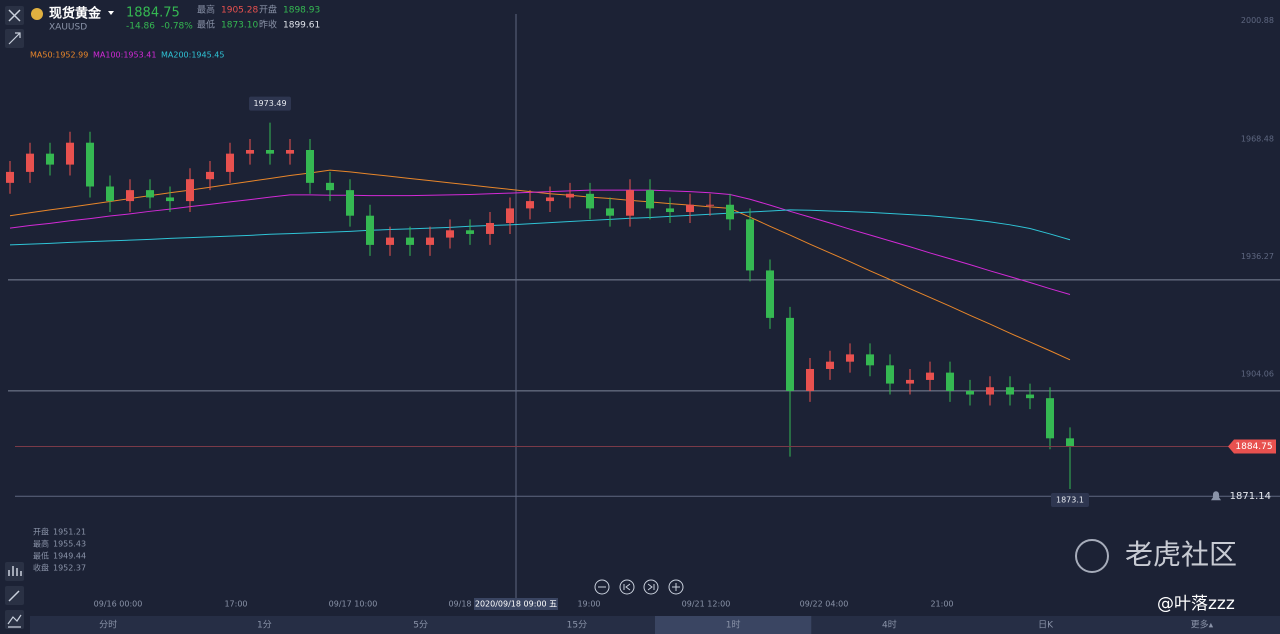  I want to click on zoom-out, so click(602, 587).